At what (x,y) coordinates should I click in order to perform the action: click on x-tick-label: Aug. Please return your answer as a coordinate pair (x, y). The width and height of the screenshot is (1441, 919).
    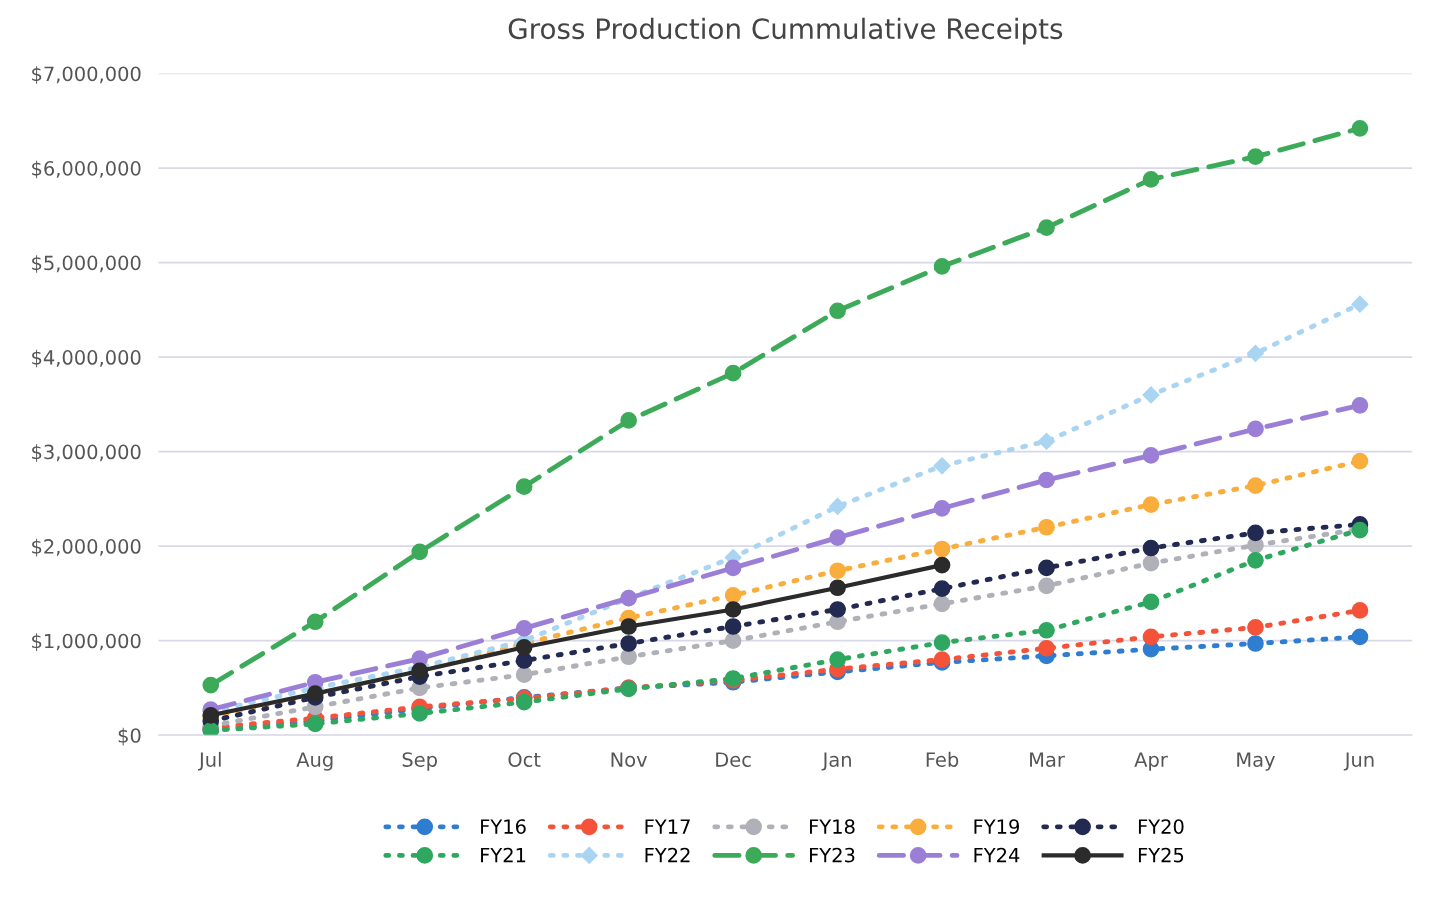
    Looking at the image, I should click on (314, 761).